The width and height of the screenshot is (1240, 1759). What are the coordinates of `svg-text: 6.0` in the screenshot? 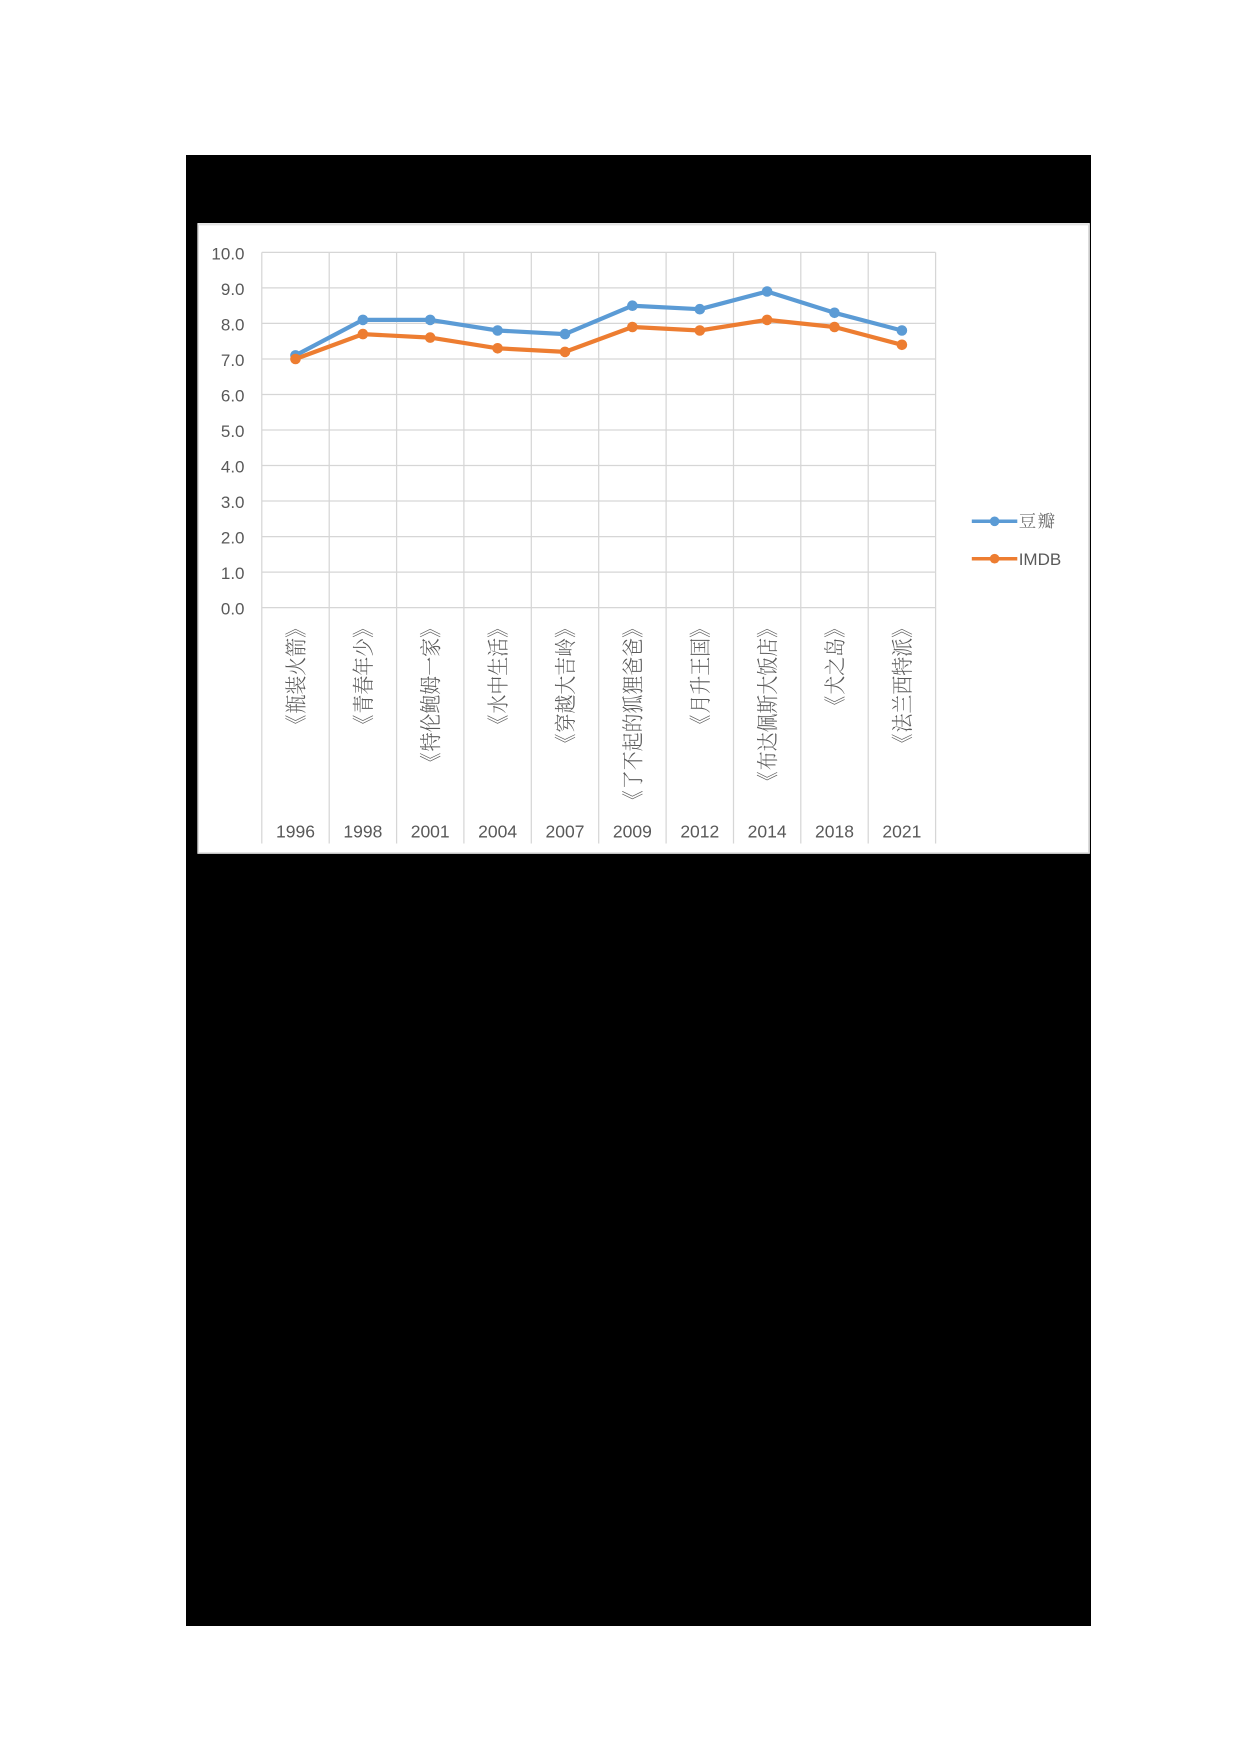 It's located at (233, 396).